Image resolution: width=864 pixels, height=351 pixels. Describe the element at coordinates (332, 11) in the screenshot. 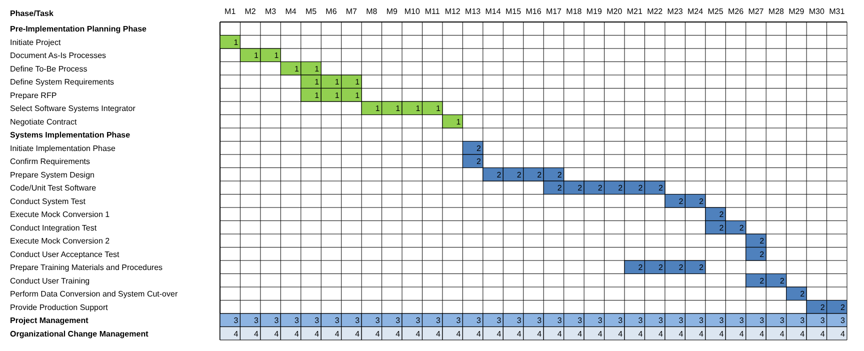

I see `x-tick-label: M6` at that location.